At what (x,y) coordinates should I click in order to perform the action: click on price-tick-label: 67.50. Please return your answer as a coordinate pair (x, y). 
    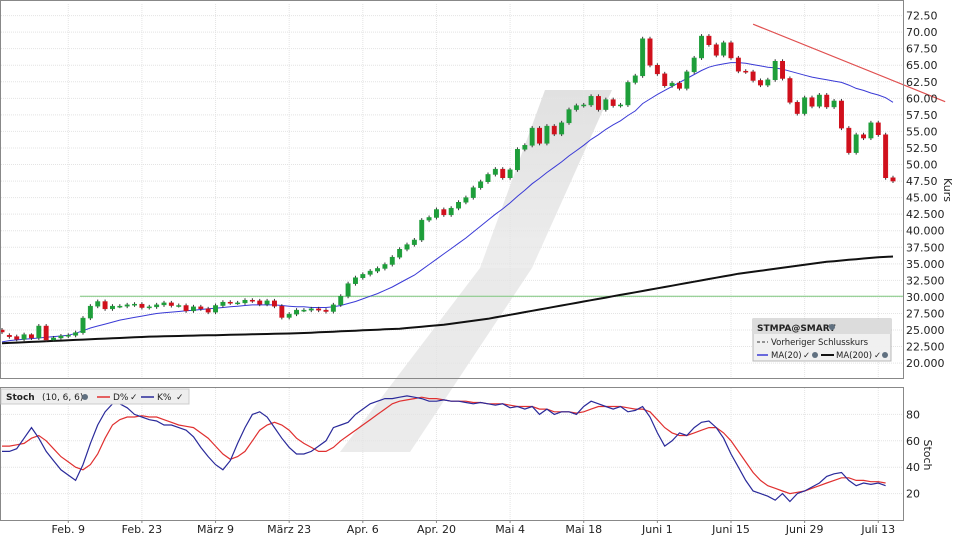
    Looking at the image, I should click on (922, 49).